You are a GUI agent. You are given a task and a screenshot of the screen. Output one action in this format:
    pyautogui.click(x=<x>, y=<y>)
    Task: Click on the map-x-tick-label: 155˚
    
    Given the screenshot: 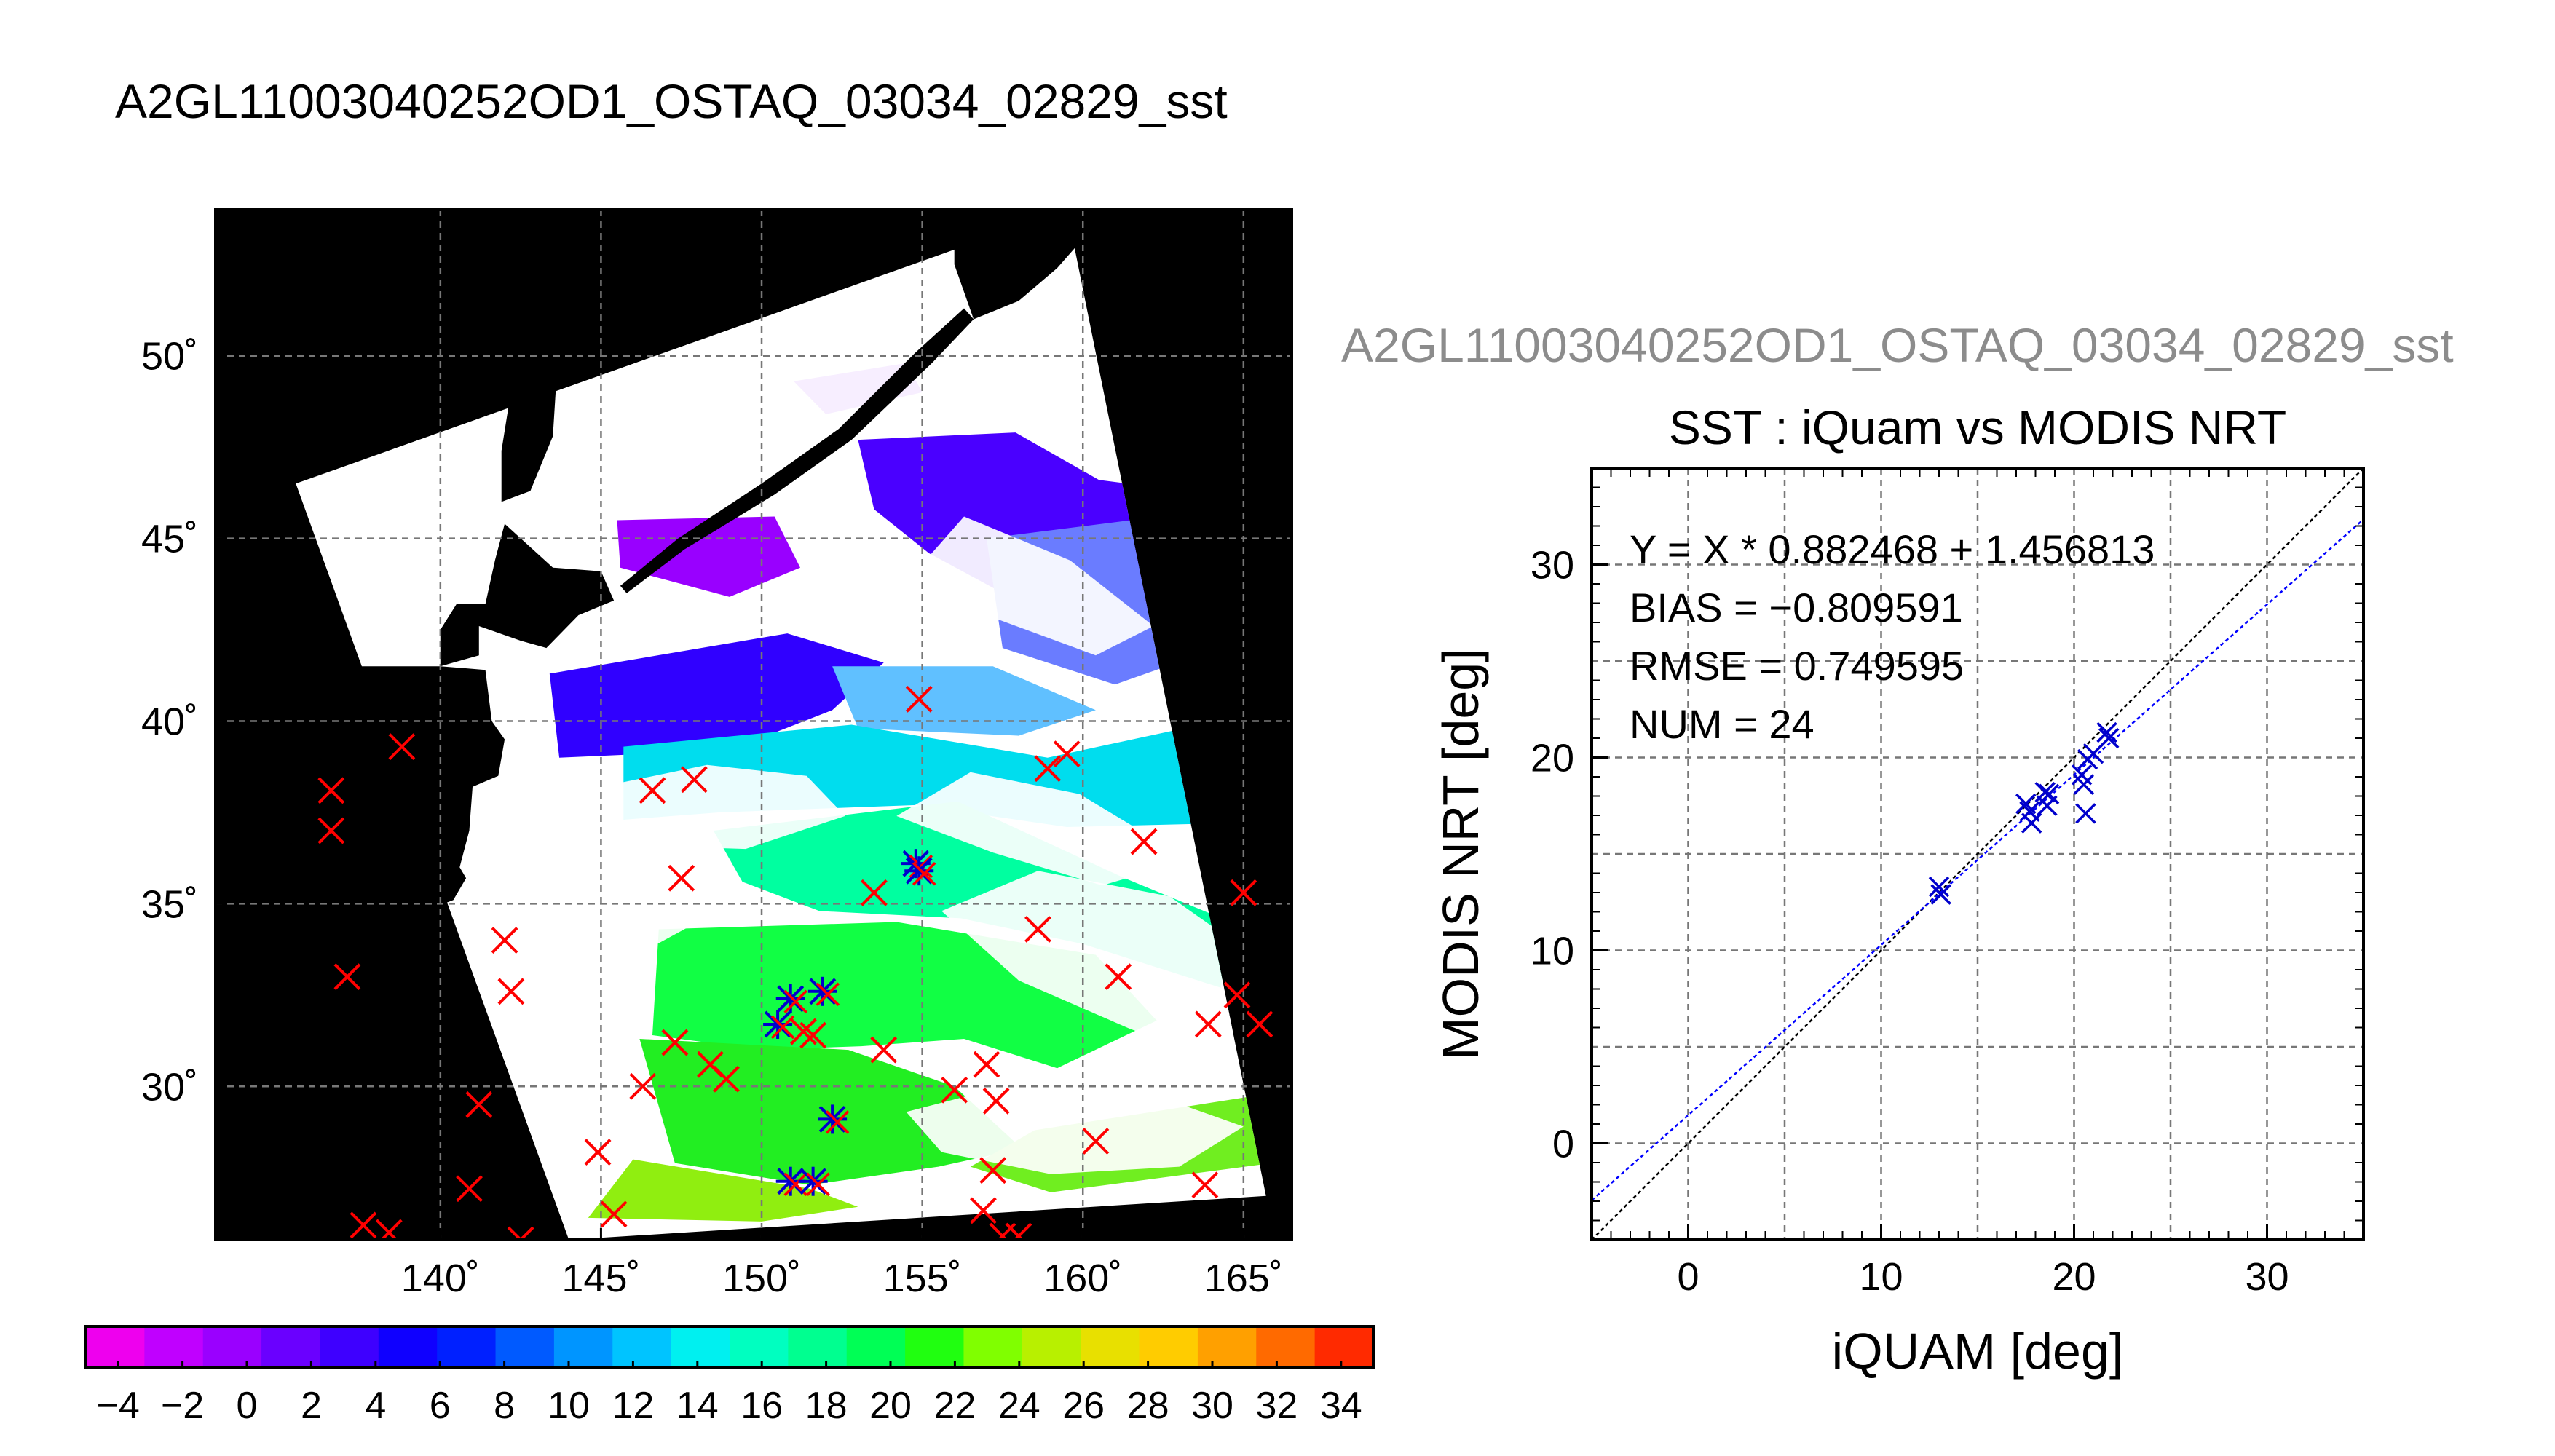 What is the action you would take?
    pyautogui.click(x=922, y=1278)
    